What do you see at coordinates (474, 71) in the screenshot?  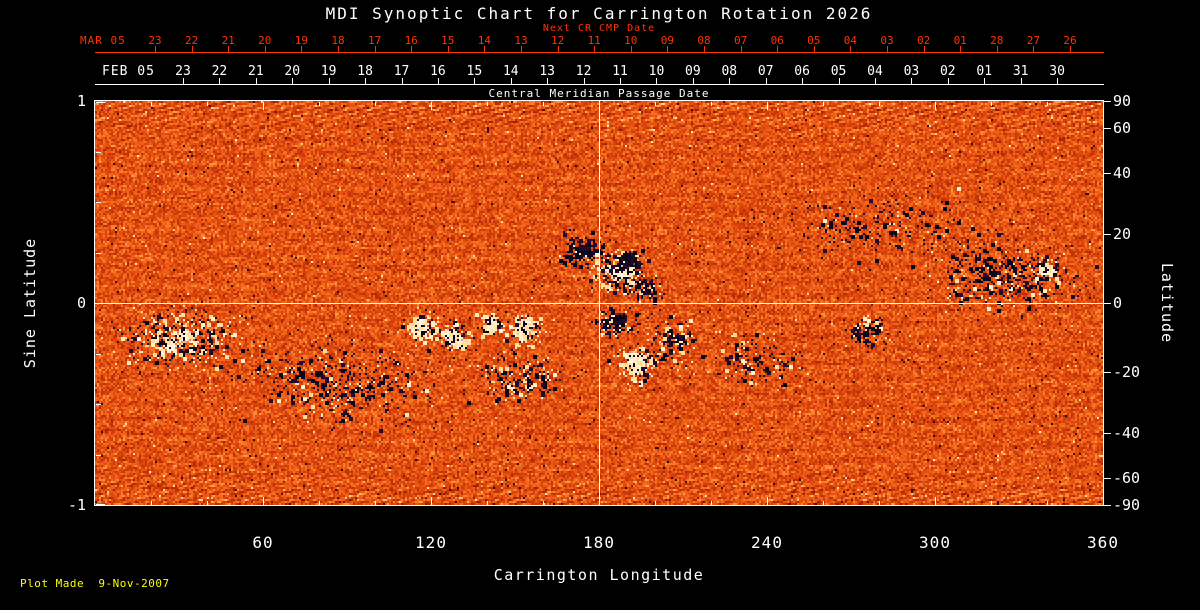 I see `cmp-date-tick-label: 15` at bounding box center [474, 71].